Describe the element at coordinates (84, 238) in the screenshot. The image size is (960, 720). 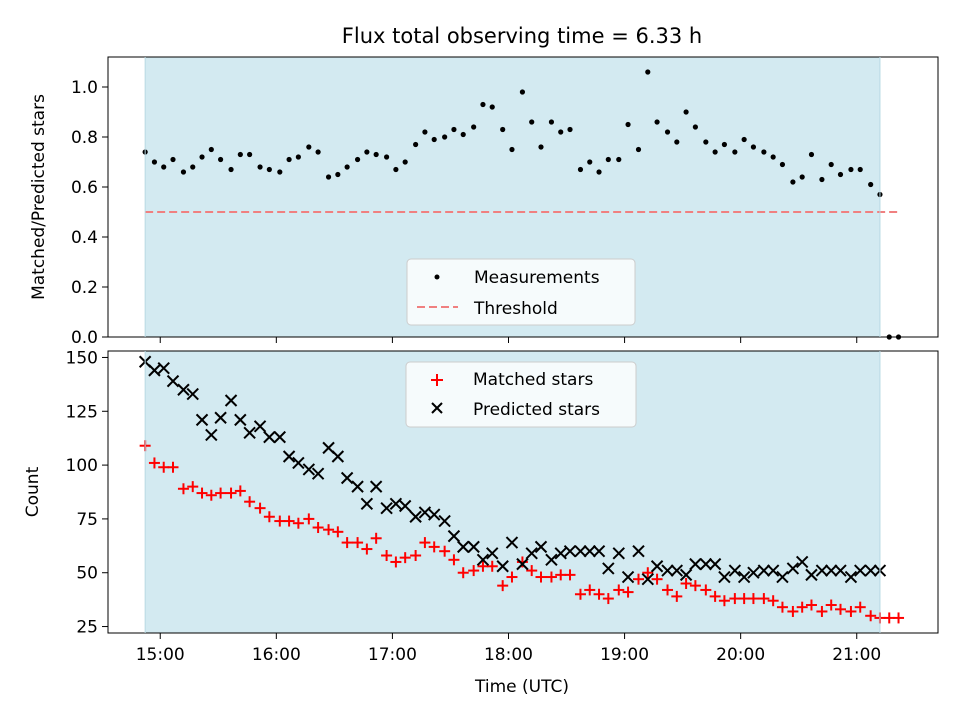
I see `y-tick-label: 0.4` at that location.